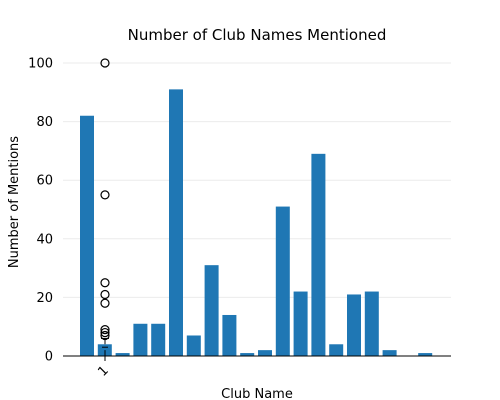  I want to click on y-axis-label: Number of Mentions, so click(14, 202).